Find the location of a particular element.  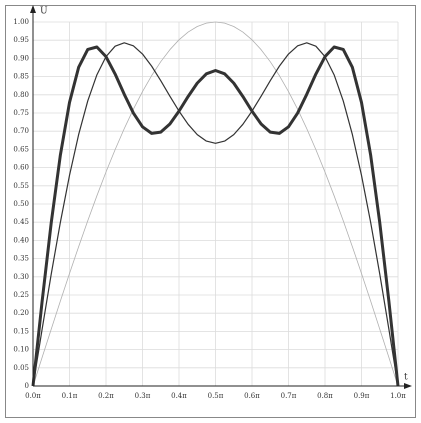

x-arrow is located at coordinates (408, 386).